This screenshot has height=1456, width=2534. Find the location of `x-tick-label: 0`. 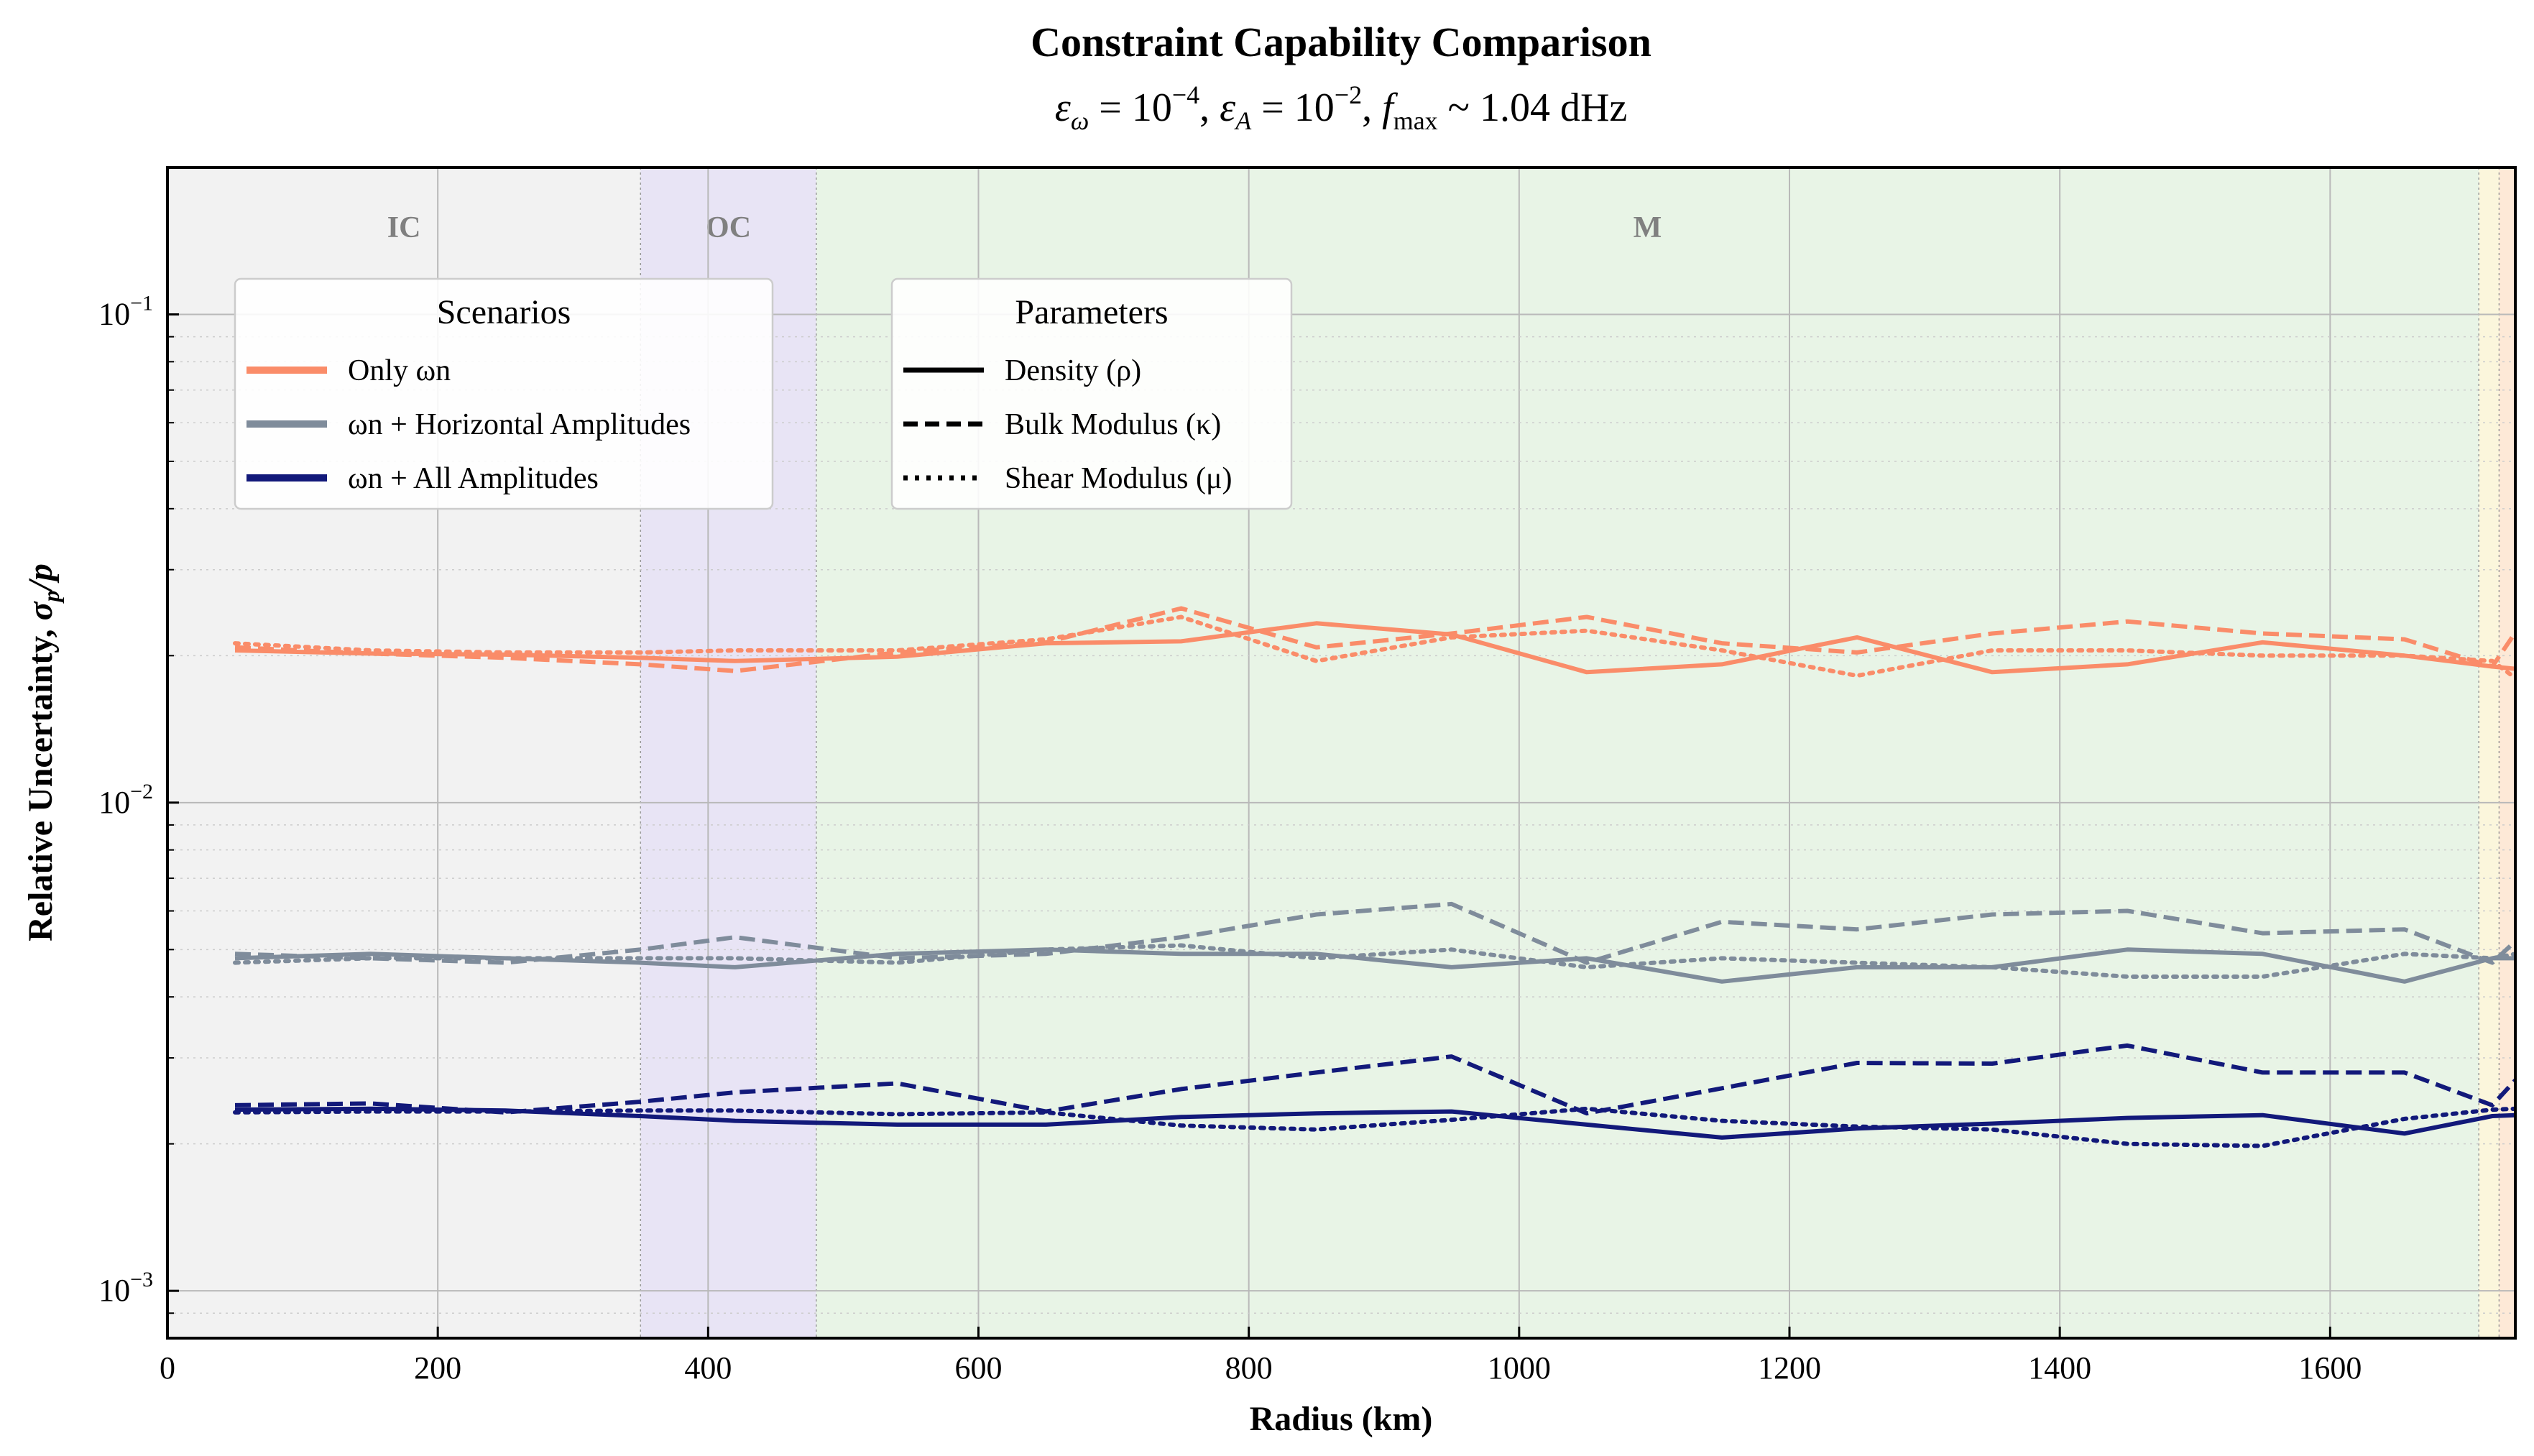

x-tick-label: 0 is located at coordinates (167, 1368).